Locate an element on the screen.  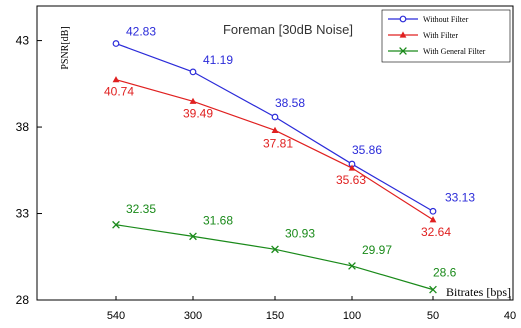
chart-title: Foreman [30dB Noise] is located at coordinates (288, 29).